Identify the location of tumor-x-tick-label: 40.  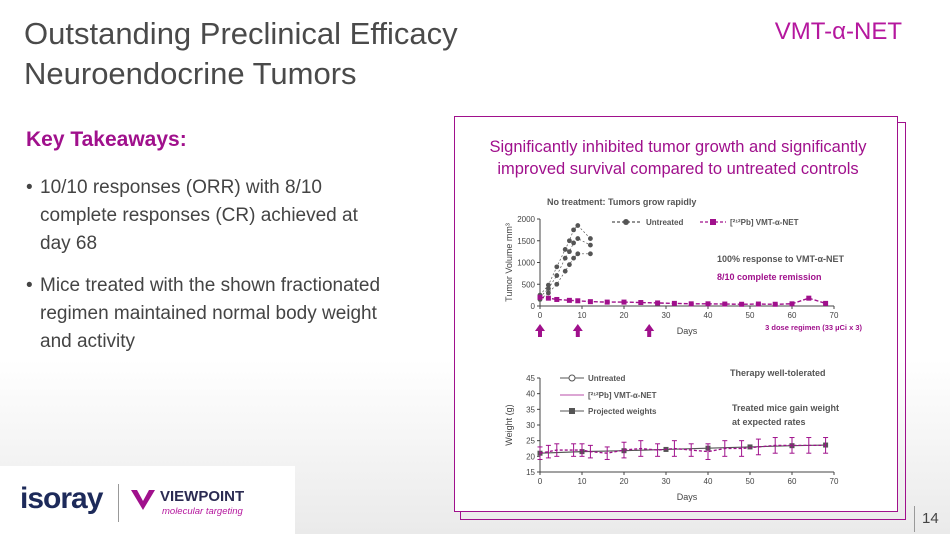
(708, 315).